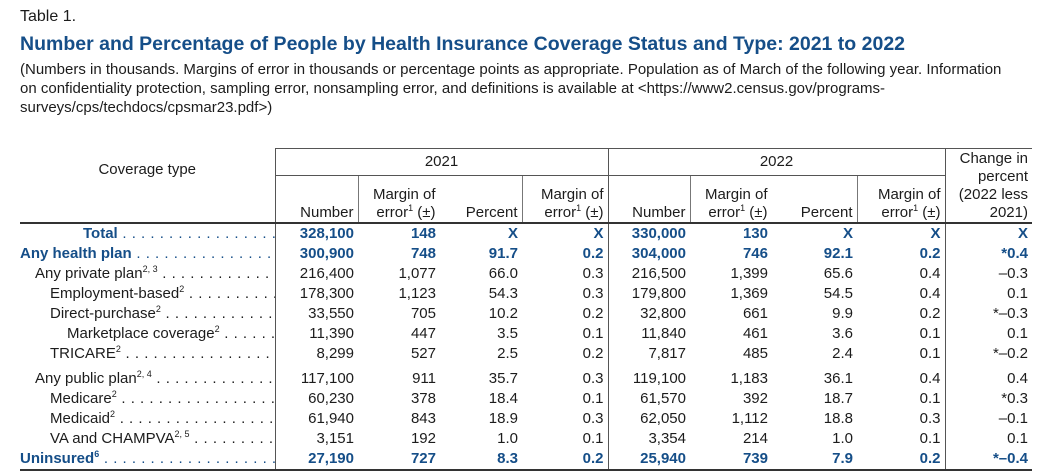  Describe the element at coordinates (423, 253) in the screenshot. I see `cell-value: 748` at that location.